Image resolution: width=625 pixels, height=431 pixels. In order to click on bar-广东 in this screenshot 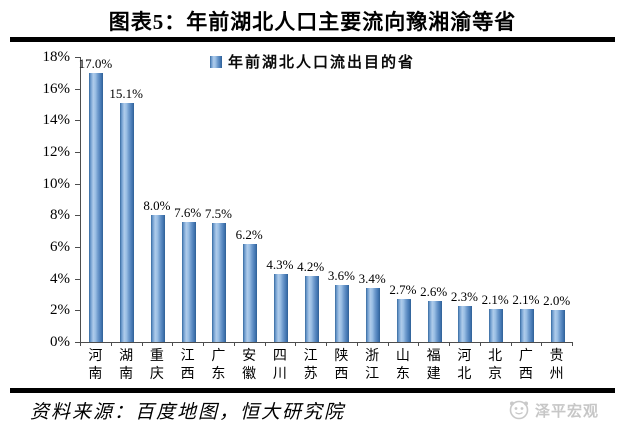, I will do `click(219, 282)`.